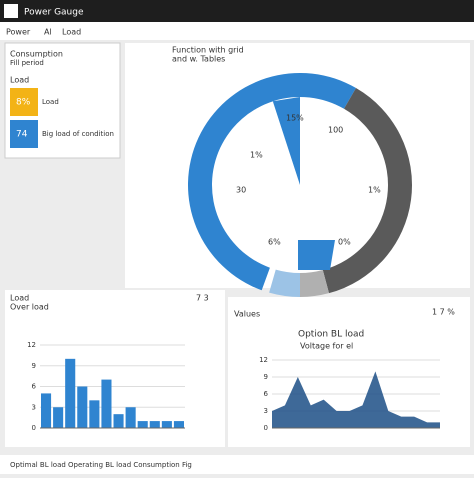  I want to click on area-subtitle: Voltage for el, so click(326, 346).